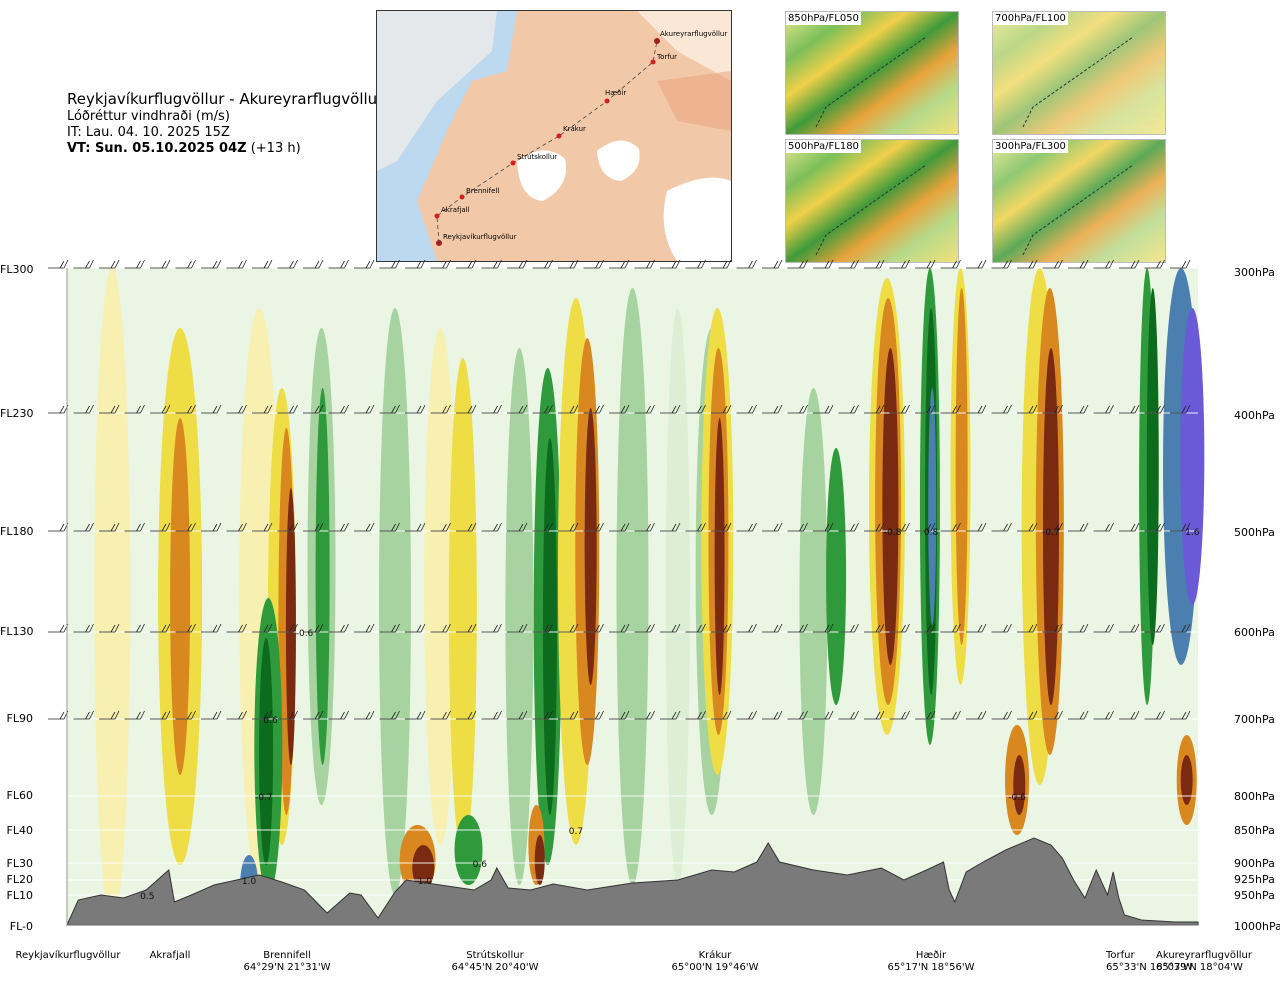  What do you see at coordinates (1079, 73) in the screenshot?
I see `thumbnail-700hpa: 700hPa/FL100` at bounding box center [1079, 73].